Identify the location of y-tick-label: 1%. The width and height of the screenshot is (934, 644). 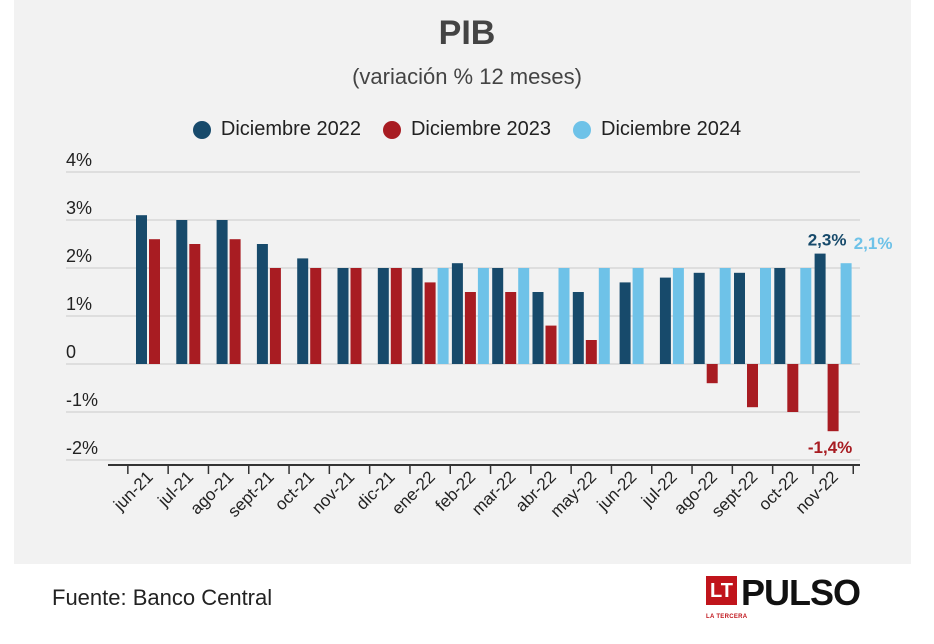
(79, 304).